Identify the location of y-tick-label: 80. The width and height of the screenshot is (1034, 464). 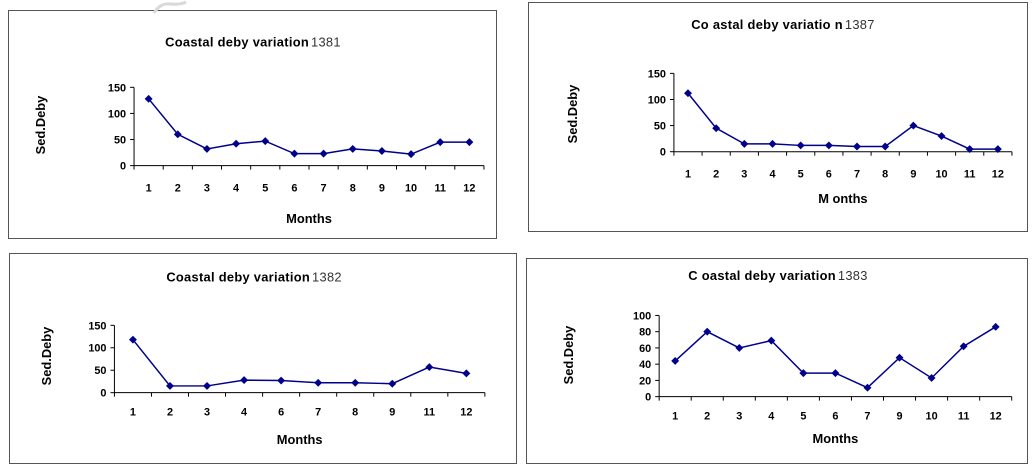
(645, 333).